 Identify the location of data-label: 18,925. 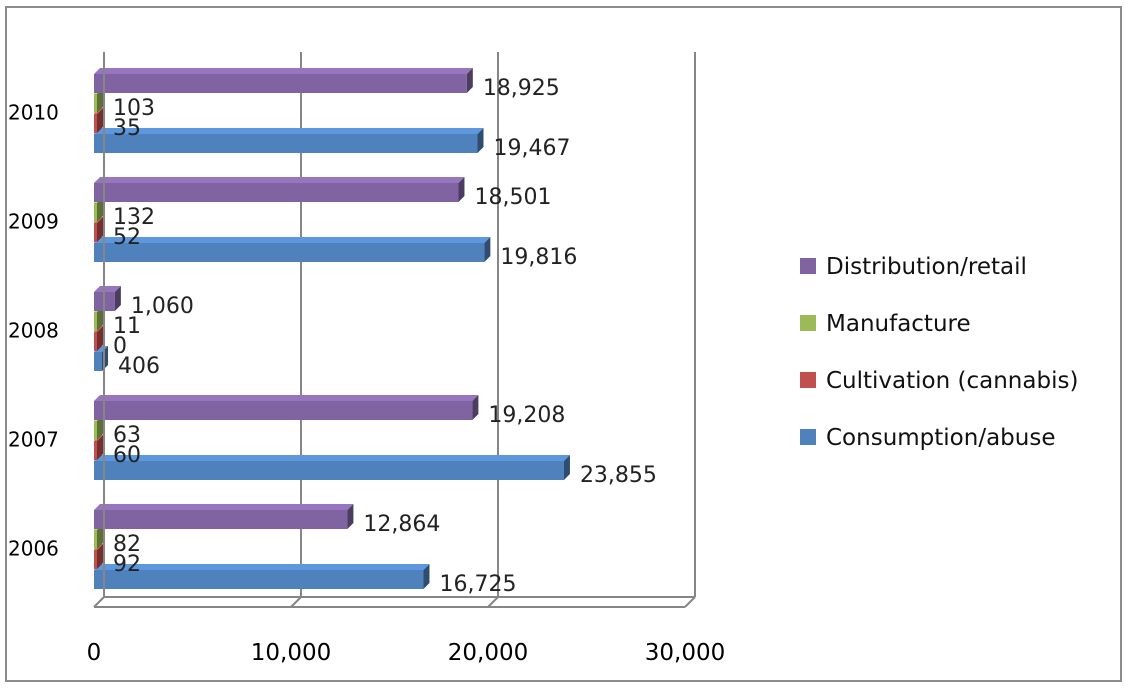
(521, 88).